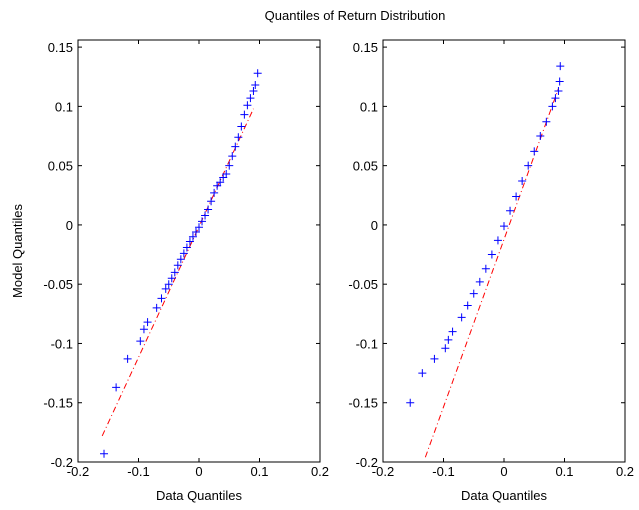  Describe the element at coordinates (17, 251) in the screenshot. I see `y-axis-label: Model Quantiles` at that location.